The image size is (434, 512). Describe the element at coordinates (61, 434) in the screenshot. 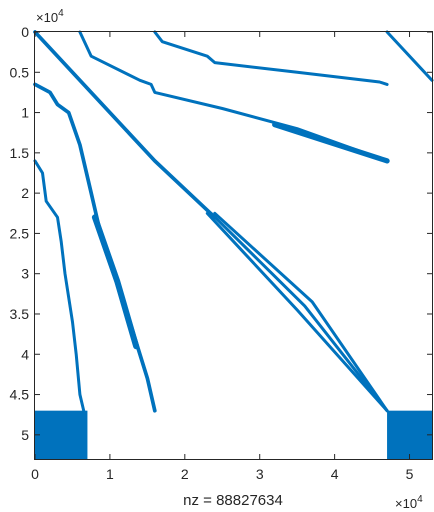

I see `block-bottom-left` at that location.